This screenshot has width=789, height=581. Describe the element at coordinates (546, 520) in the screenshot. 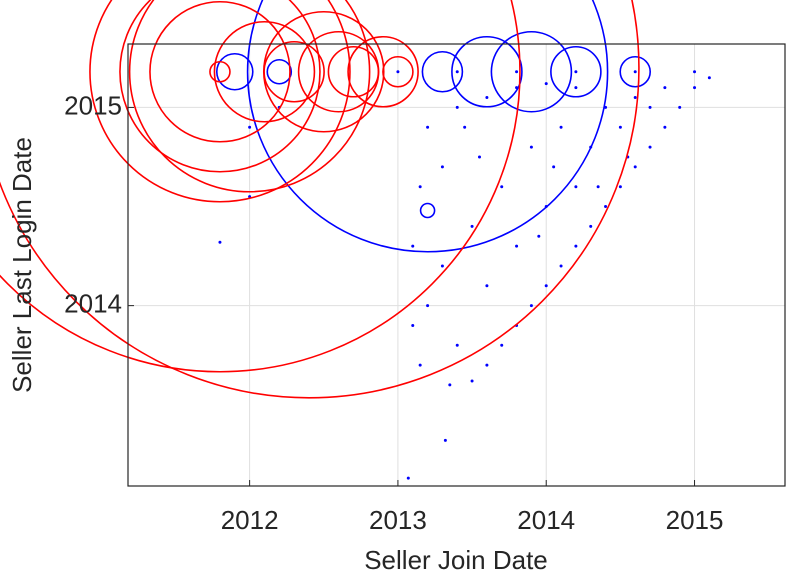

I see `x-tick-label: 2014` at that location.